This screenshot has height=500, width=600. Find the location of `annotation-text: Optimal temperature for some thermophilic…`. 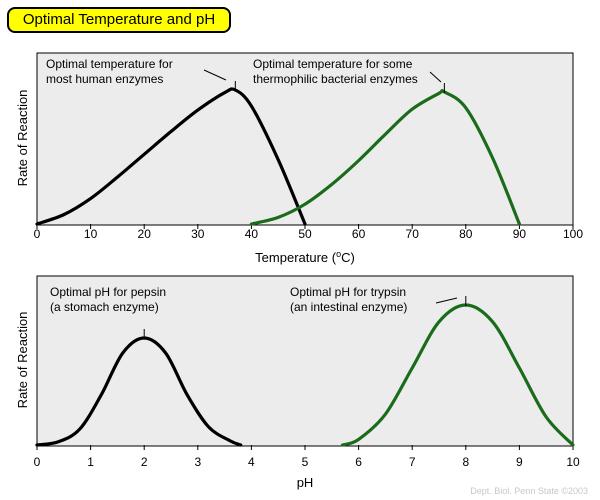

annotation-text: Optimal temperature for some thermophilic… is located at coordinates (335, 71).